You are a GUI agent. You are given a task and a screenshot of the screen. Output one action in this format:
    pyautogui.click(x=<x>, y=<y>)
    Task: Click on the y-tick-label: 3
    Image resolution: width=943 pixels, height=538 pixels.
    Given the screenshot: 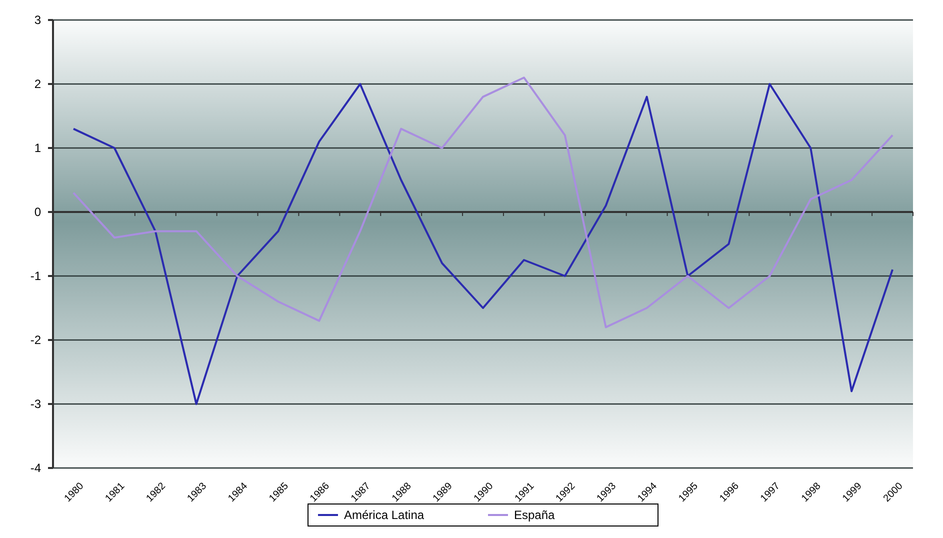 What is the action you would take?
    pyautogui.click(x=38, y=20)
    